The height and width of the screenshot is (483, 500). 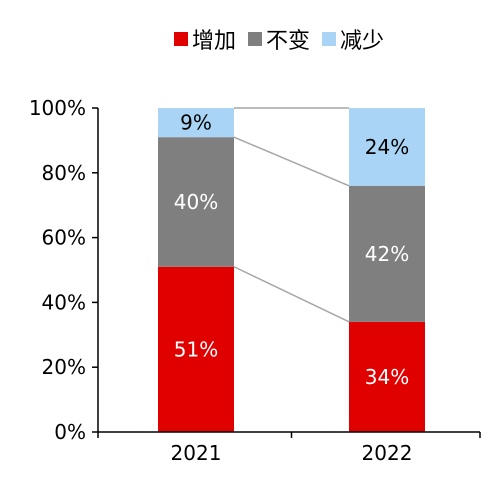 What do you see at coordinates (291, 215) in the screenshot?
I see `connector-lines` at bounding box center [291, 215].